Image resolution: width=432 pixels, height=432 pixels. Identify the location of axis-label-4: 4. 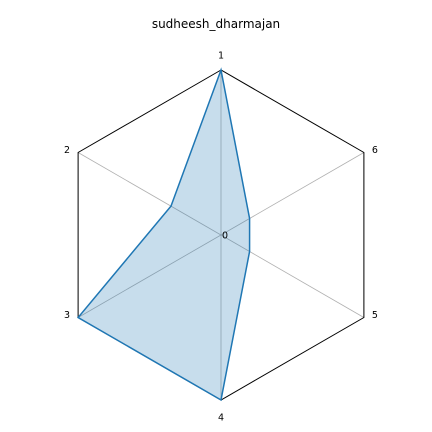
(221, 418).